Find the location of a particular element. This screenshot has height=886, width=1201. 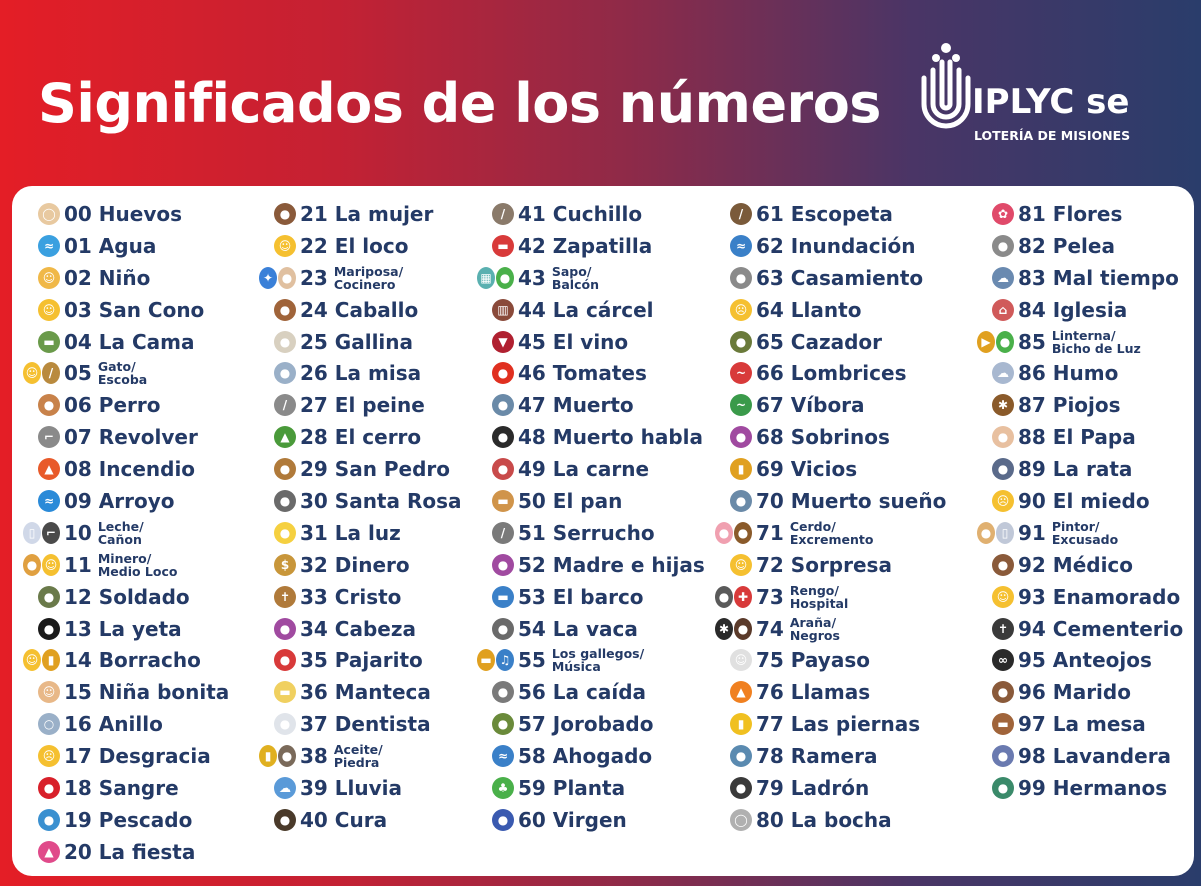

item-icons: ✝ is located at coordinates (277, 596).